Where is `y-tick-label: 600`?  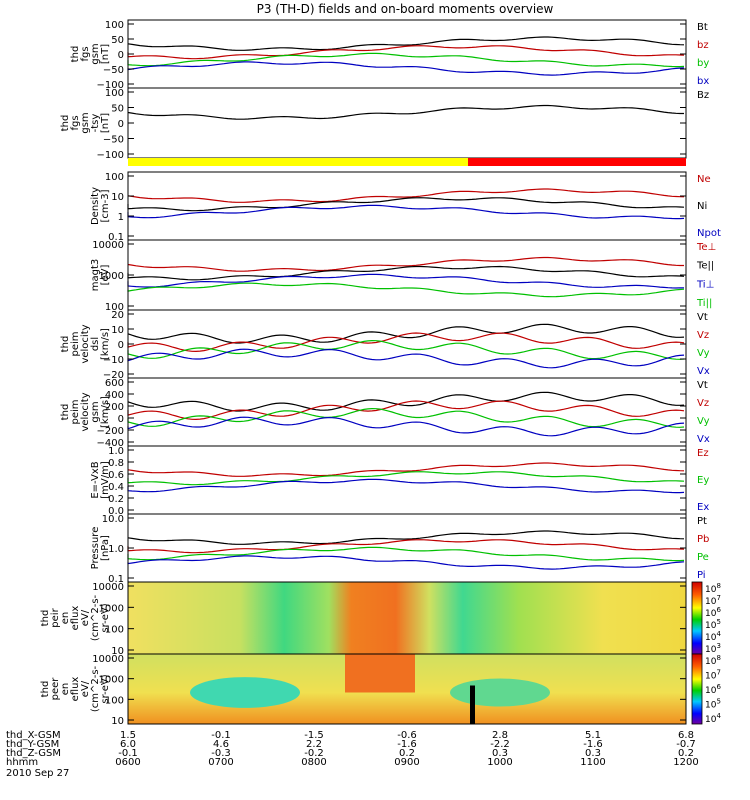 y-tick-label: 600 is located at coordinates (114, 383).